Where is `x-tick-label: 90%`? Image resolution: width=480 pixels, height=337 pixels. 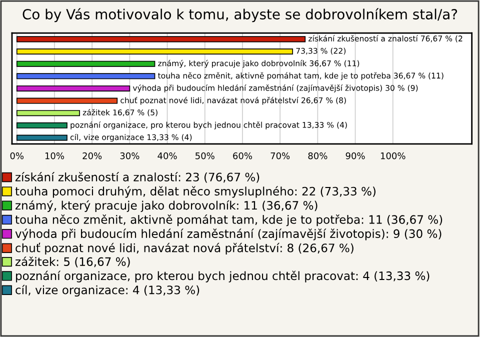
x-tick-label: 90% is located at coordinates (355, 156).